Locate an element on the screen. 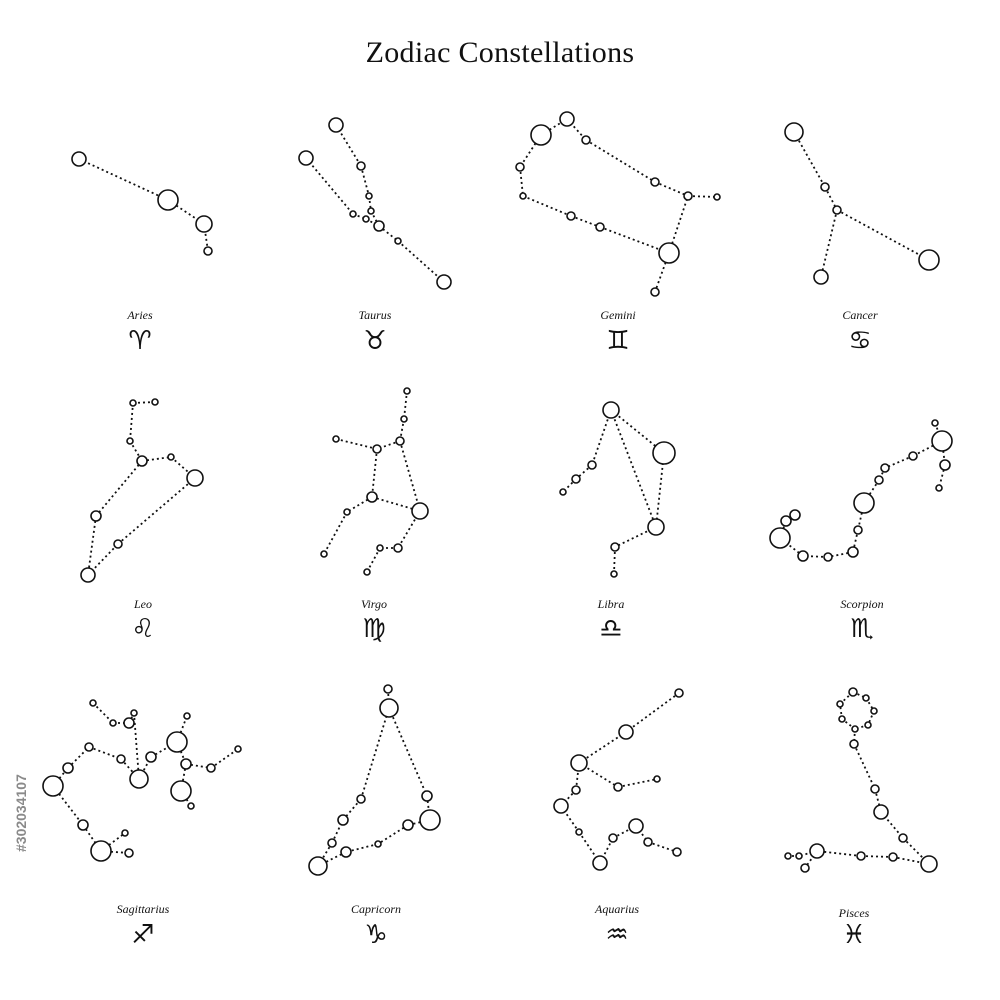  taurus-symbol-icon: ♉ is located at coordinates (375, 341).